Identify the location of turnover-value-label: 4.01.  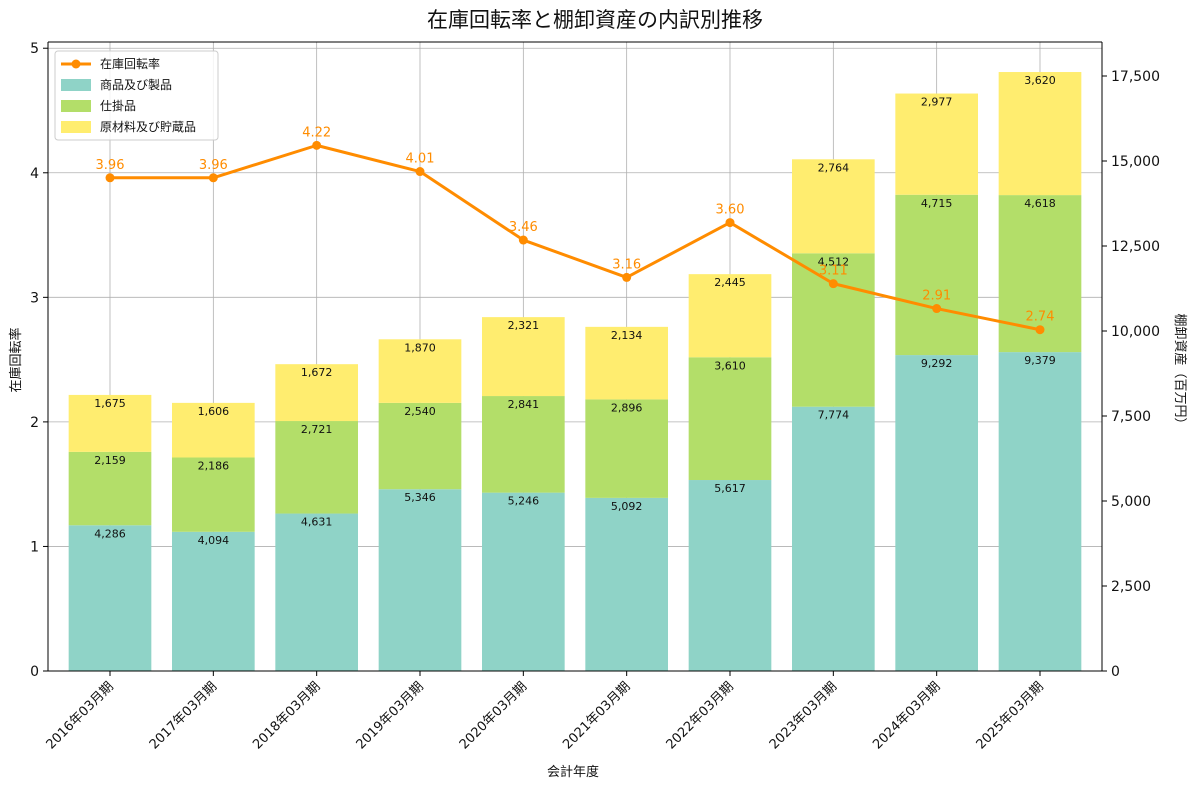
(420, 159).